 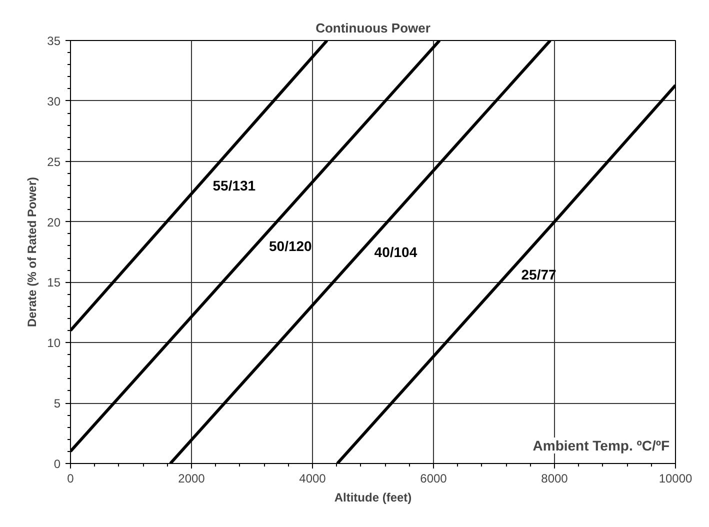 I want to click on annotation: Ambient Temp. ºC/ºF, so click(x=601, y=446).